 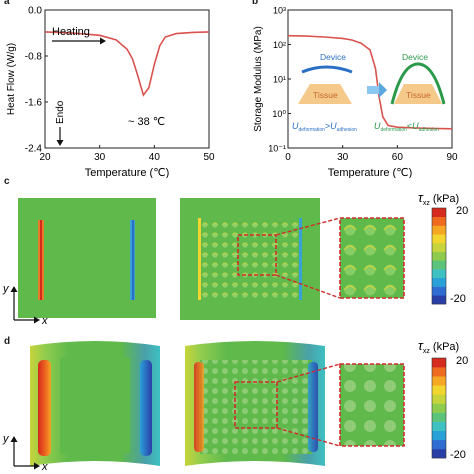 What do you see at coordinates (429, 130) in the screenshot?
I see `chart-b-u-adh-right-sub: adhesion` at bounding box center [429, 130].